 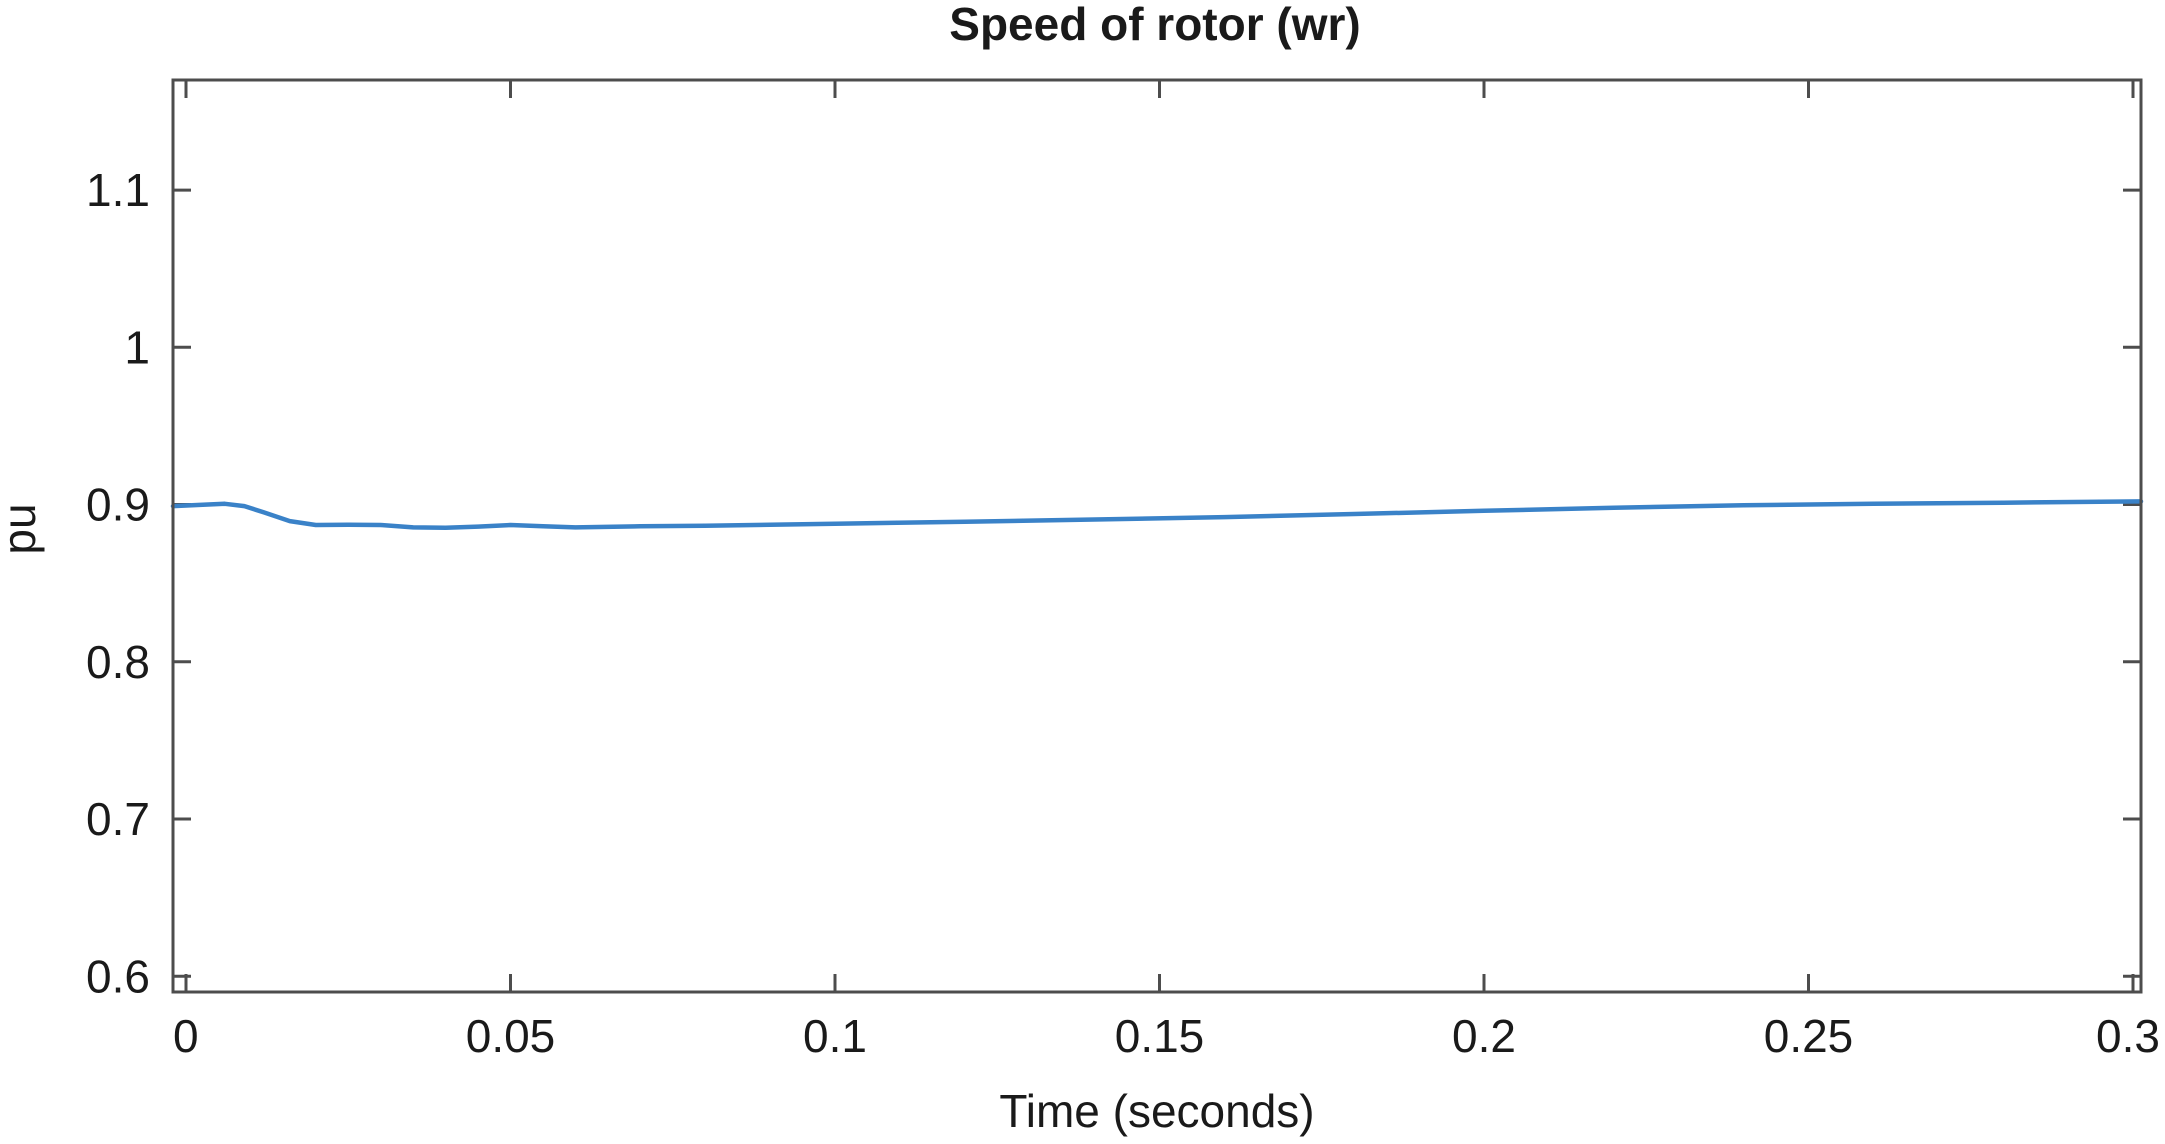 I want to click on y-tick-label-5: 1.1, so click(x=118, y=190).